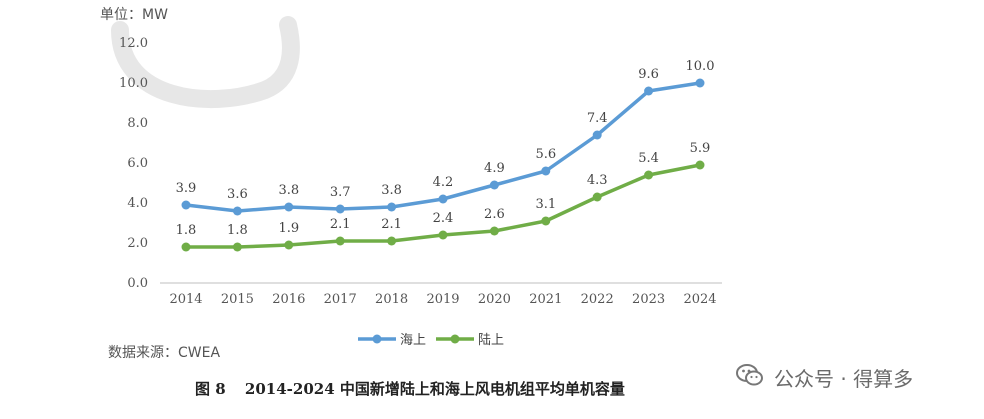 Image resolution: width=984 pixels, height=419 pixels. I want to click on data-label: 9.6, so click(648, 74).